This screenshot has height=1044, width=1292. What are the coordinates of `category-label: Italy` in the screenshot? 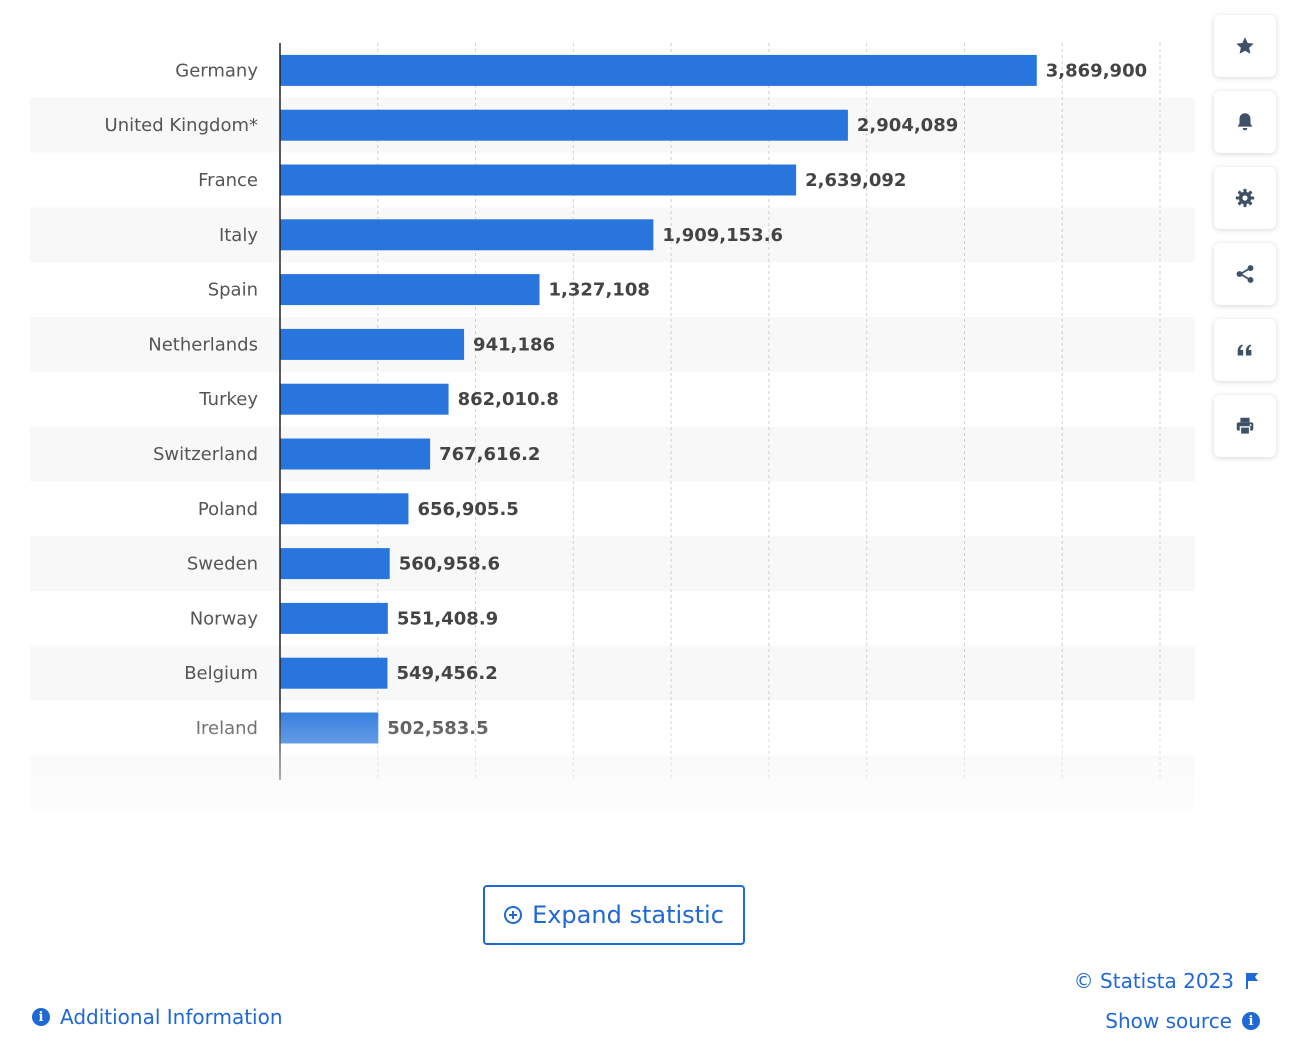 It's located at (238, 235).